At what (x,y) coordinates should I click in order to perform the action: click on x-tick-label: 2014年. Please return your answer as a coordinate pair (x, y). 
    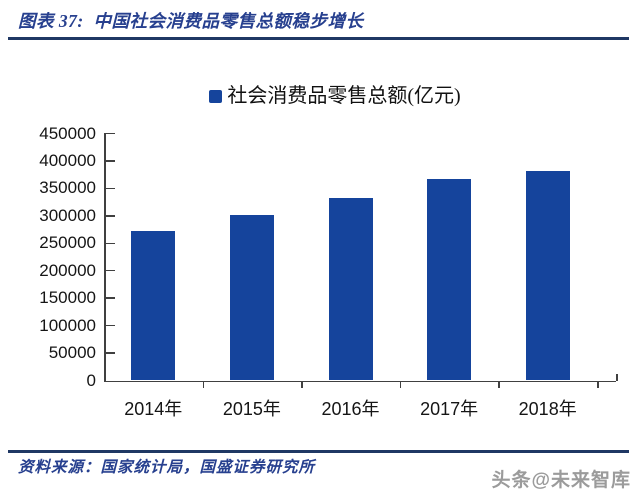
    Looking at the image, I should click on (153, 409).